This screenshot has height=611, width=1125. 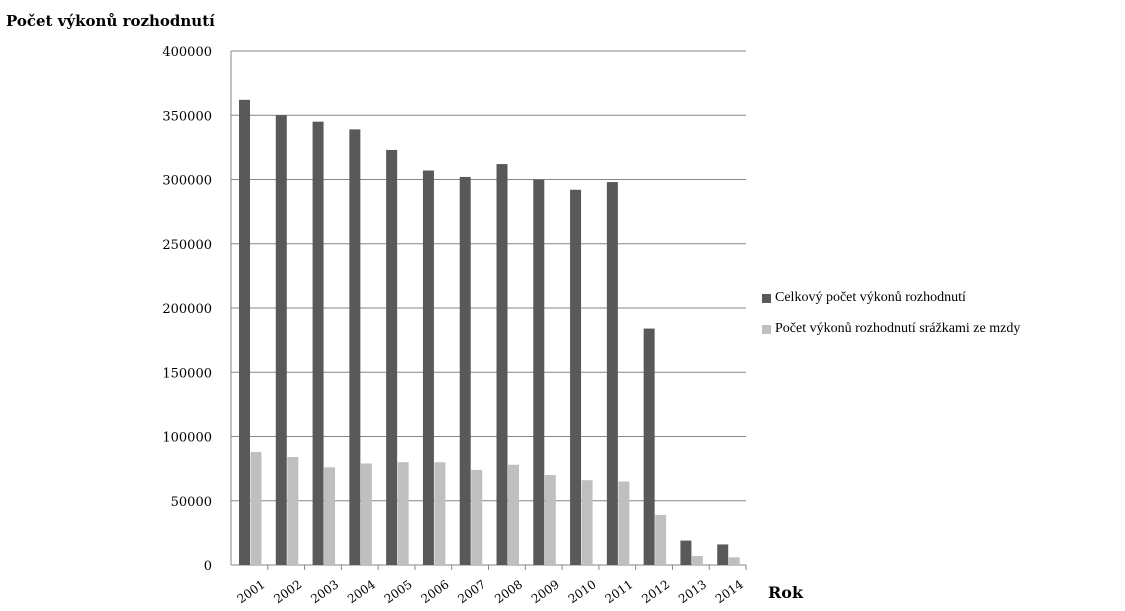 I want to click on y-tick-label: 150000, so click(x=187, y=373).